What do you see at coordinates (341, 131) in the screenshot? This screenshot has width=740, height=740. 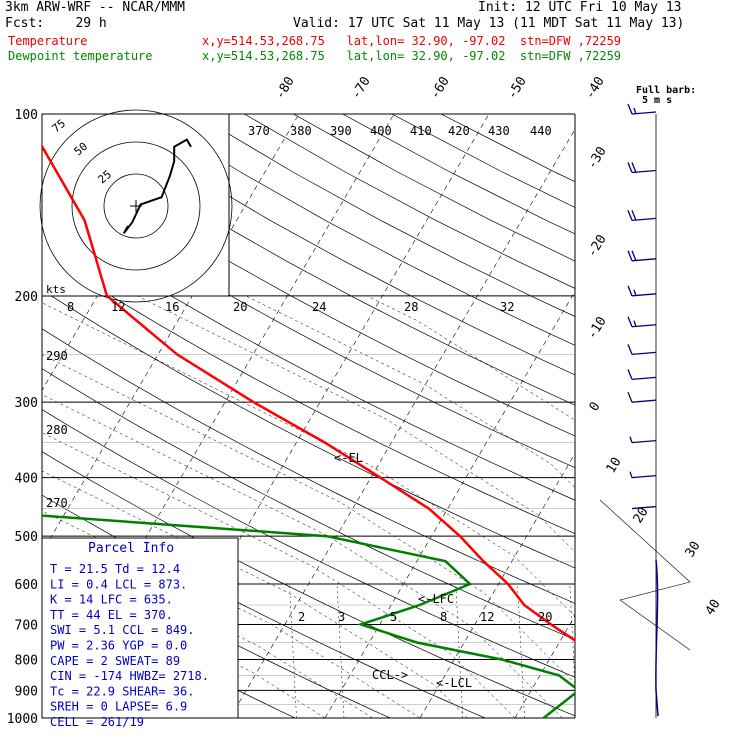 I see `theta-label: 390` at bounding box center [341, 131].